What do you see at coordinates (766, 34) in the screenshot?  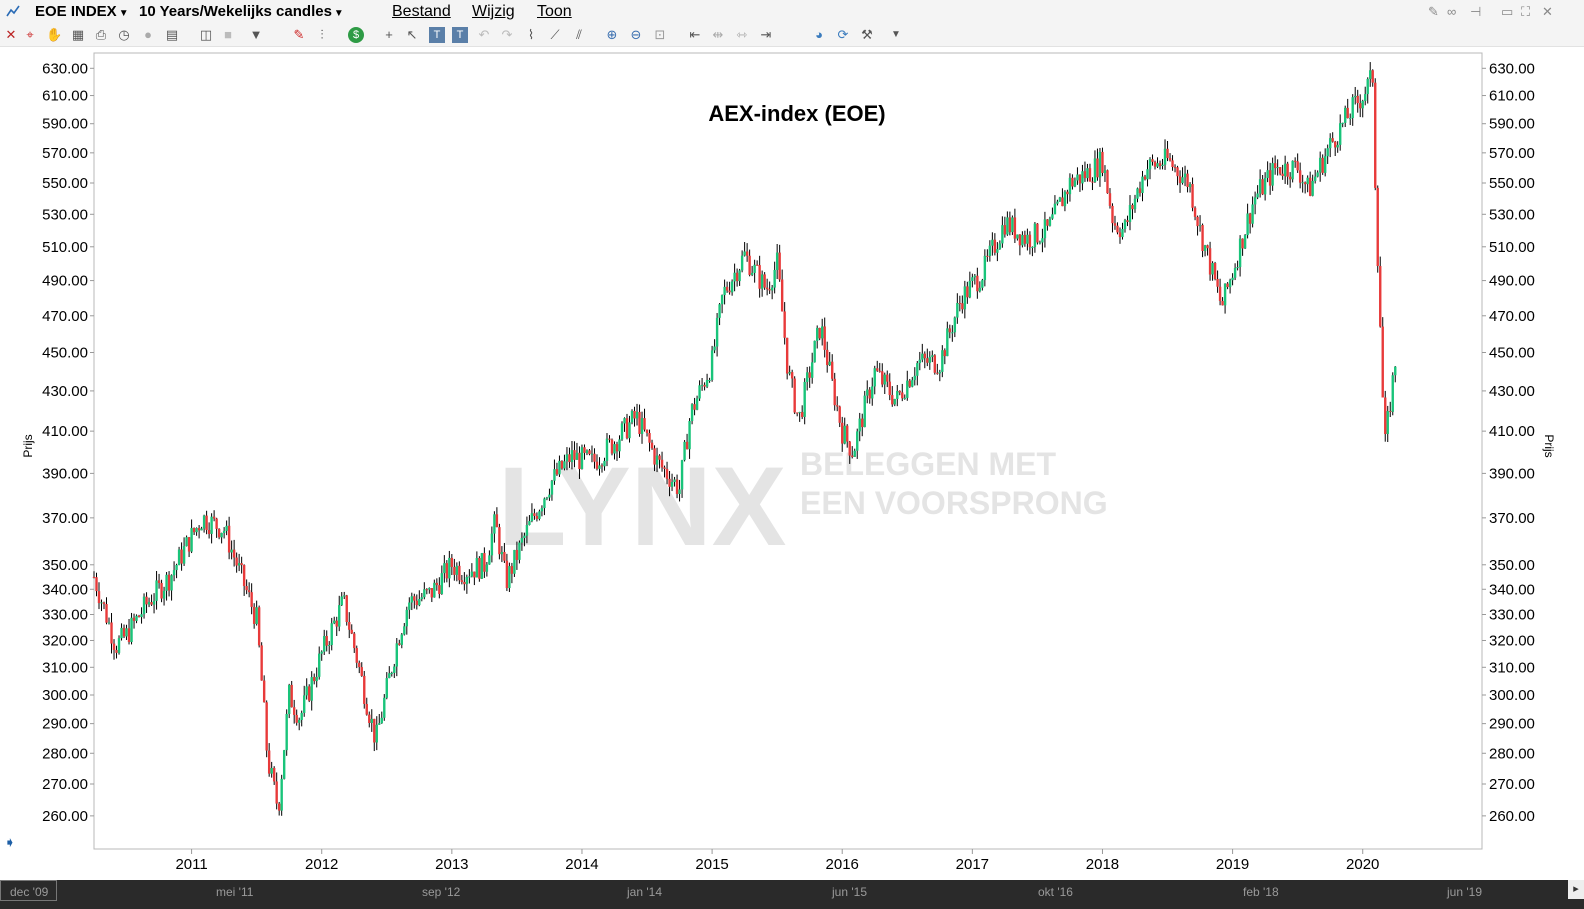 I see `scroll-end-icon: ⇥` at bounding box center [766, 34].